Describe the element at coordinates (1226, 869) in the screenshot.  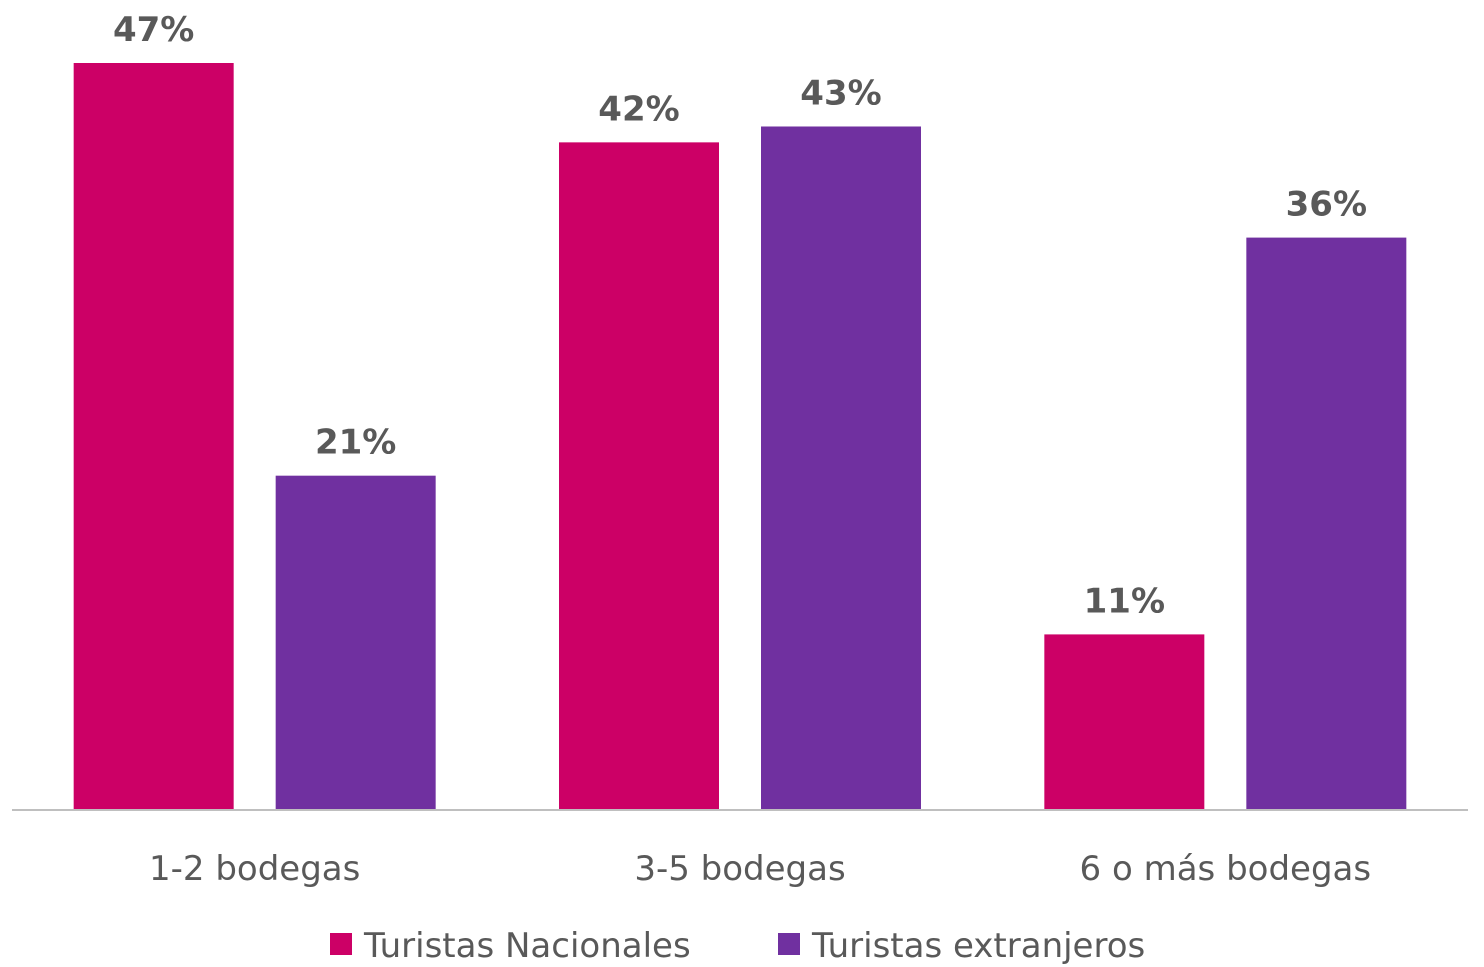
I see `x-tick-label: 6 o más bodegas` at that location.